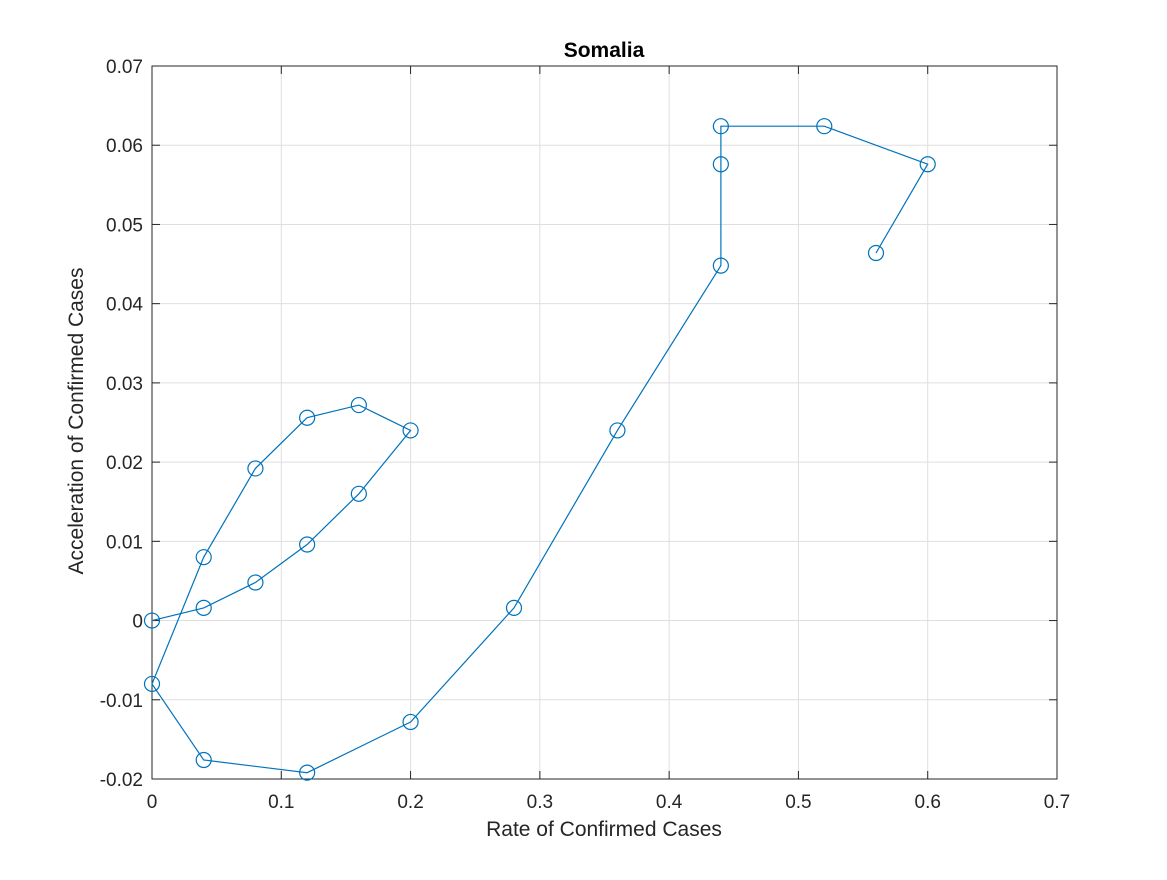 Image resolution: width=1167 pixels, height=880 pixels. Describe the element at coordinates (798, 802) in the screenshot. I see `x-tick-label: 0.5` at that location.